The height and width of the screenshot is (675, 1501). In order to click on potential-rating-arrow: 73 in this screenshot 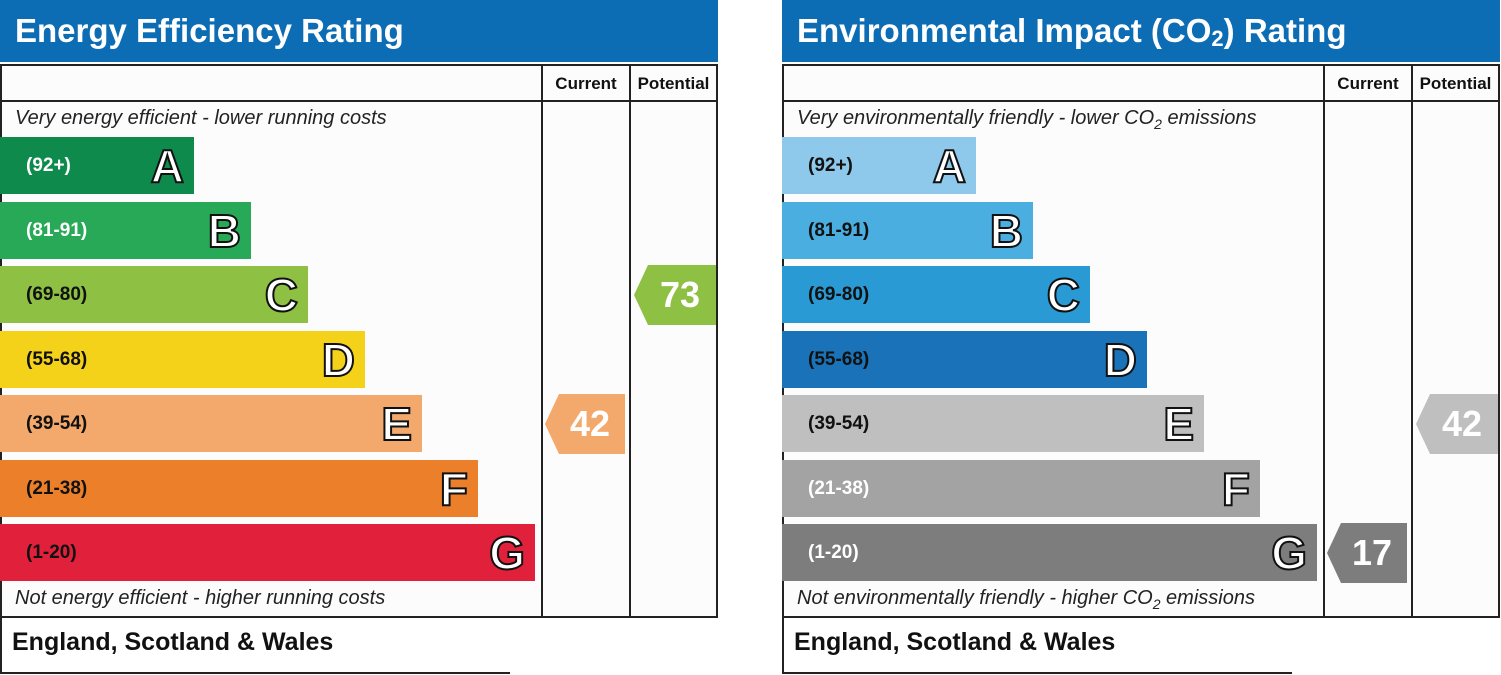, I will do `click(675, 294)`.